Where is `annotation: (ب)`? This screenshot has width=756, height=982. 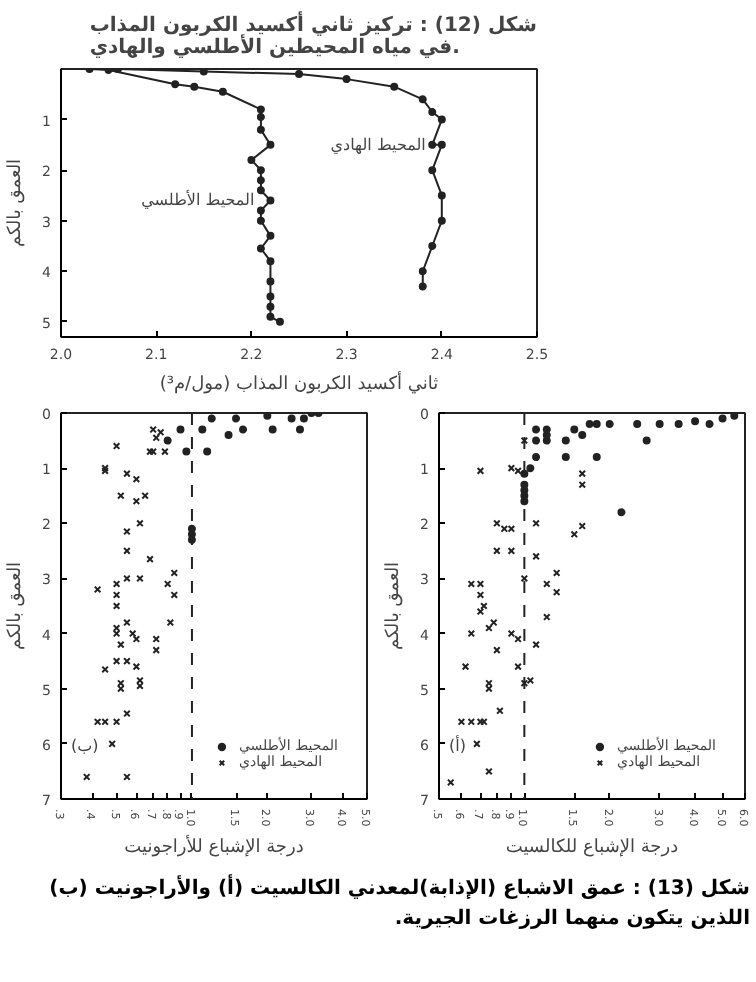
annotation: (ب) is located at coordinates (85, 746).